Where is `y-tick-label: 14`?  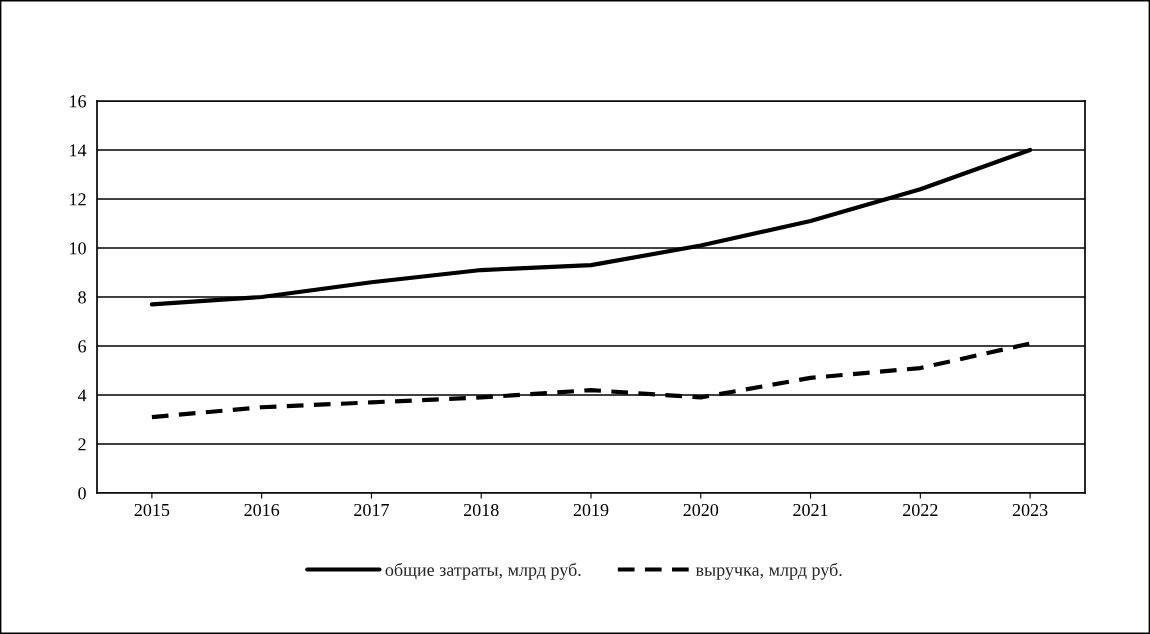
y-tick-label: 14 is located at coordinates (78, 150).